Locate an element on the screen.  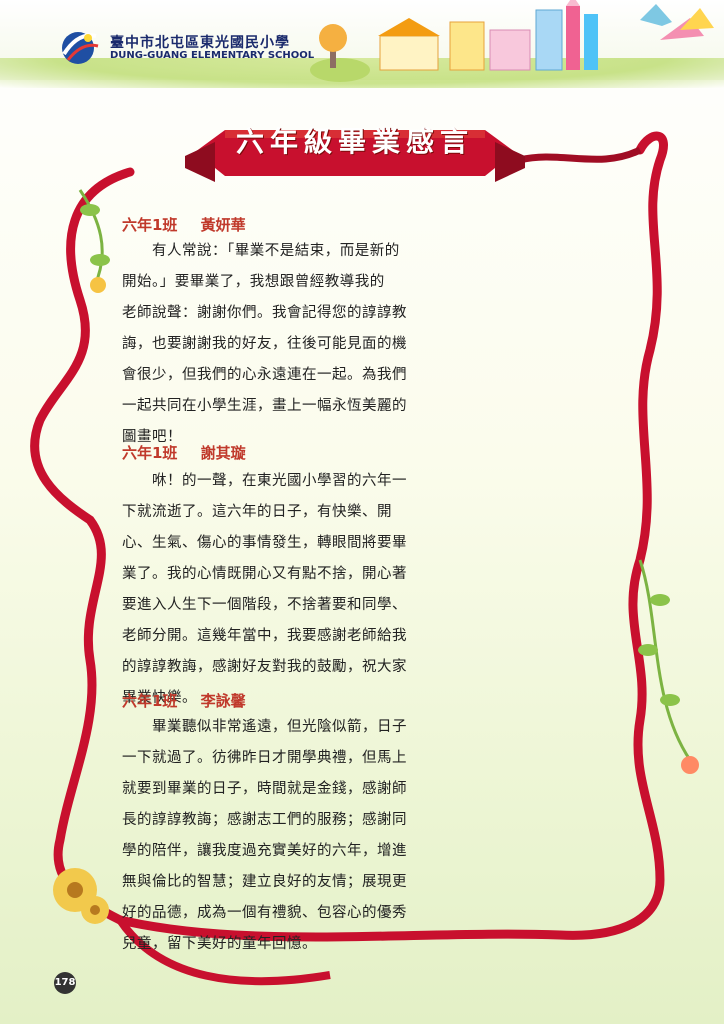
page-number: 178 is located at coordinates (65, 983).